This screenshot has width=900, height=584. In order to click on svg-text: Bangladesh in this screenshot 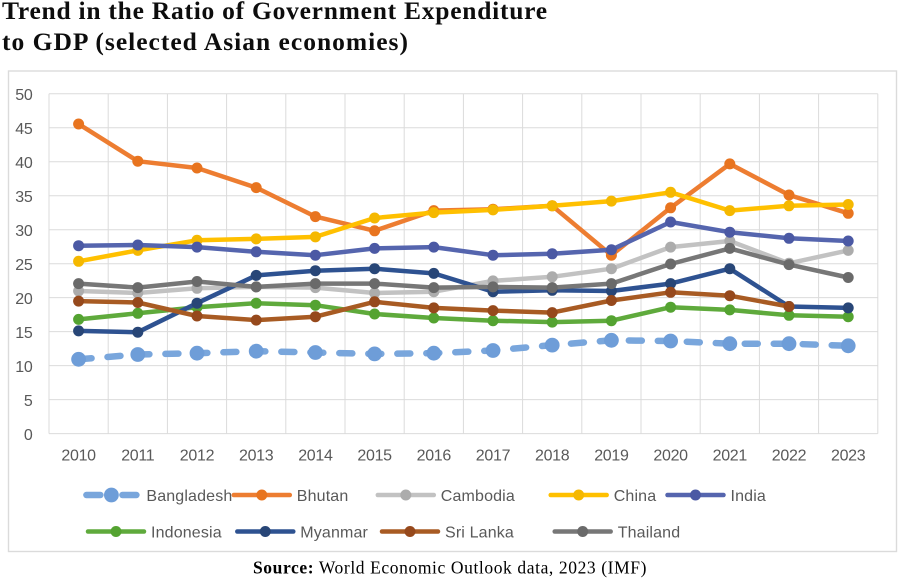, I will do `click(189, 496)`.